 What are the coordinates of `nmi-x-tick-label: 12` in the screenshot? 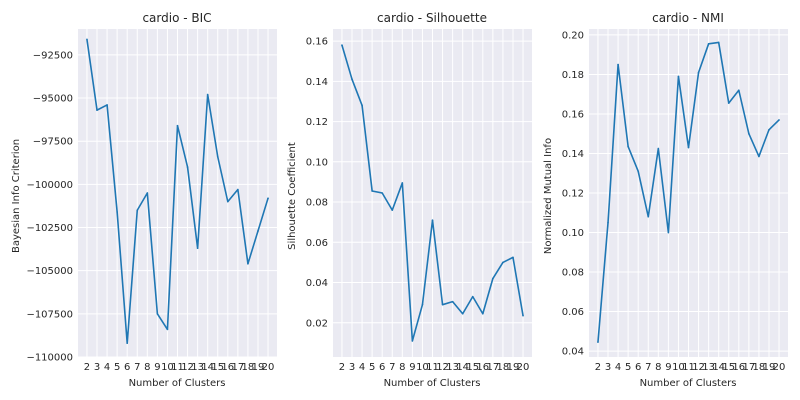 It's located at (698, 367).